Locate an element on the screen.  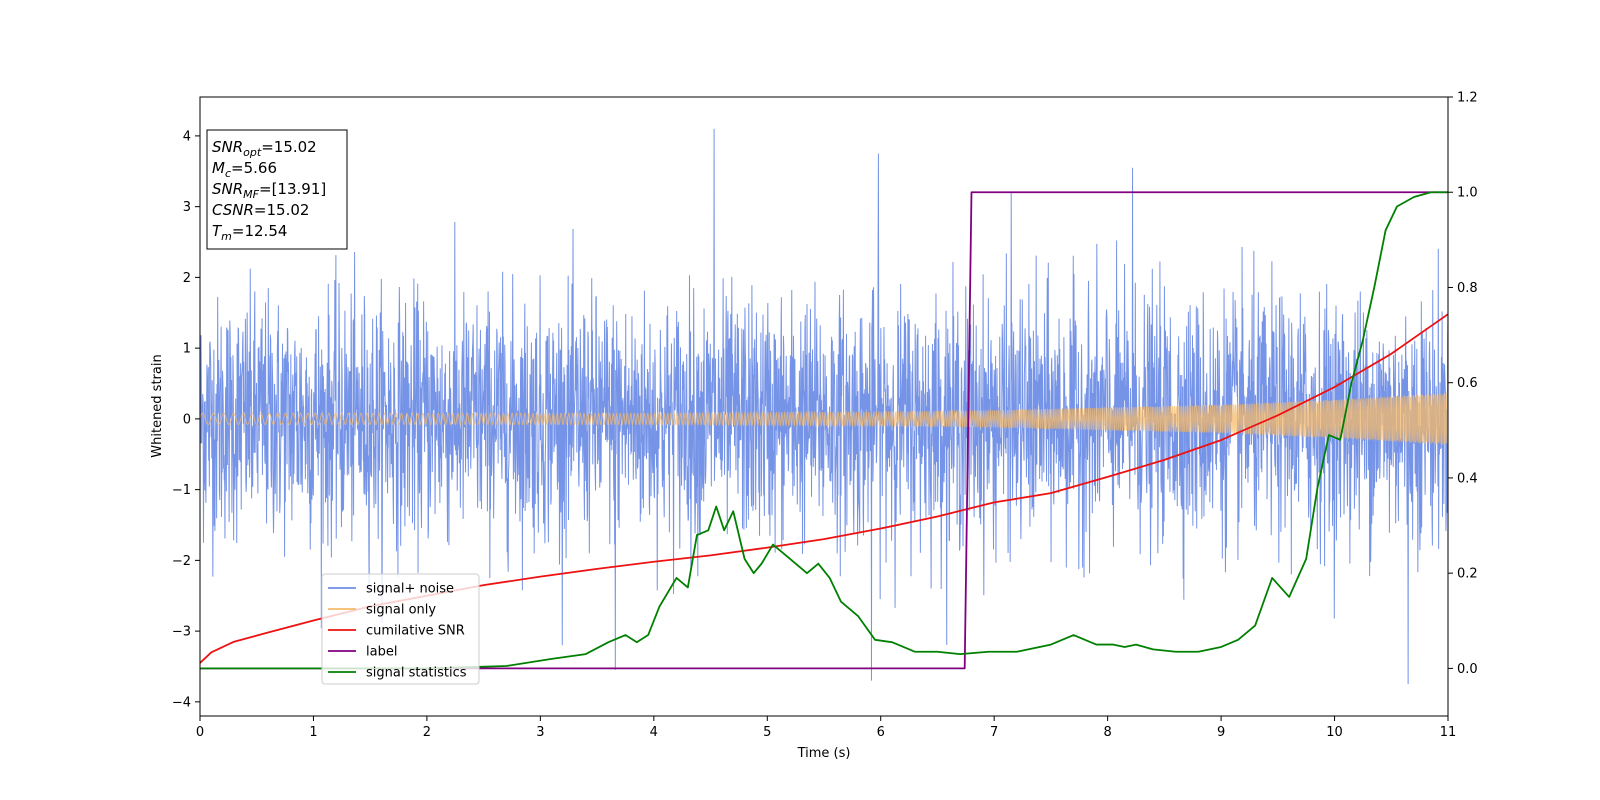
legend-item-label: label is located at coordinates (381, 652).